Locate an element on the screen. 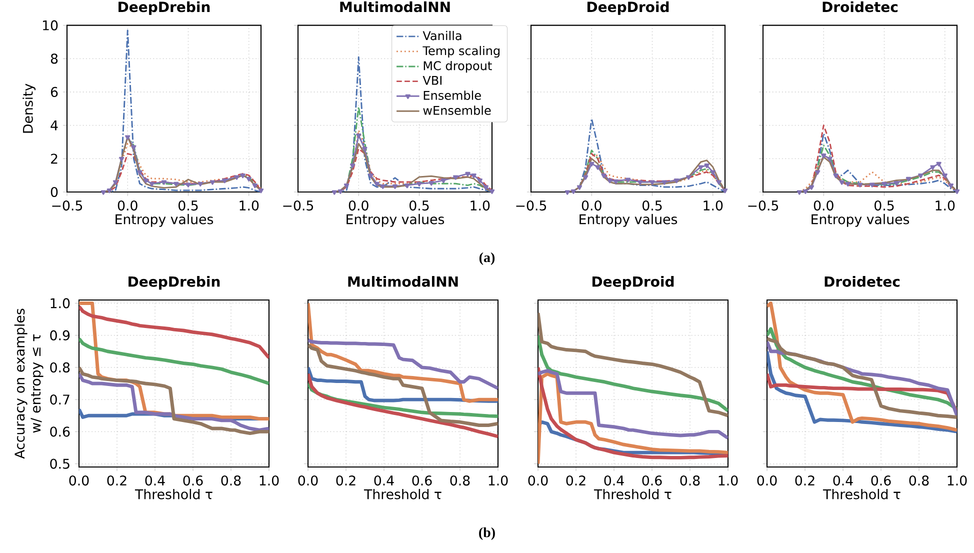 The image size is (974, 553). y-tick-label: 6 is located at coordinates (54, 92).